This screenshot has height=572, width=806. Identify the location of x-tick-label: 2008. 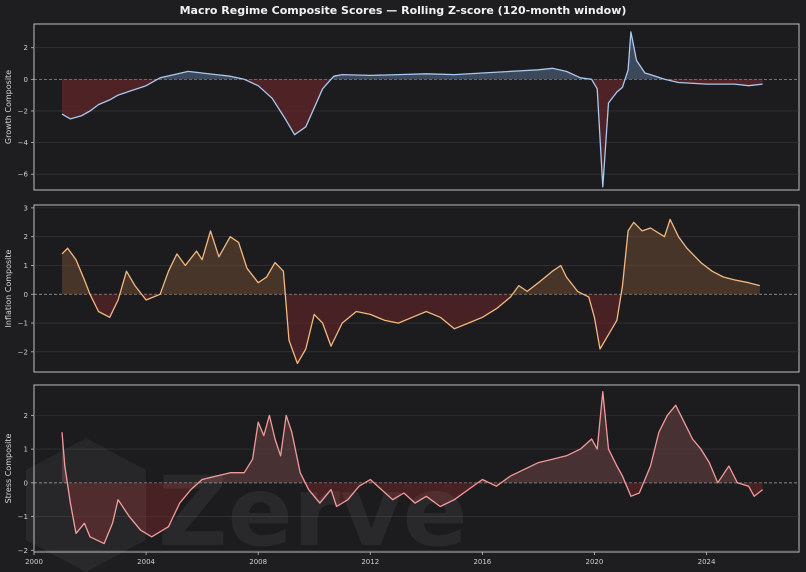
(258, 562).